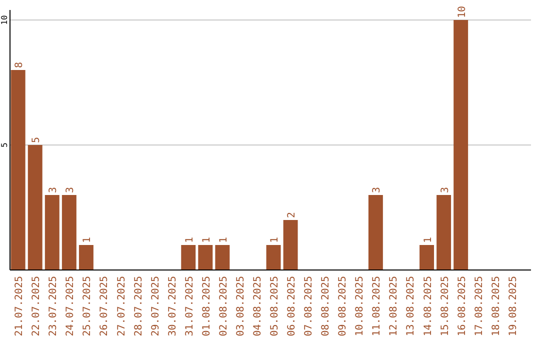 This screenshot has height=340, width=540. I want to click on x-tick-label: 26.07.2025, so click(104, 306).